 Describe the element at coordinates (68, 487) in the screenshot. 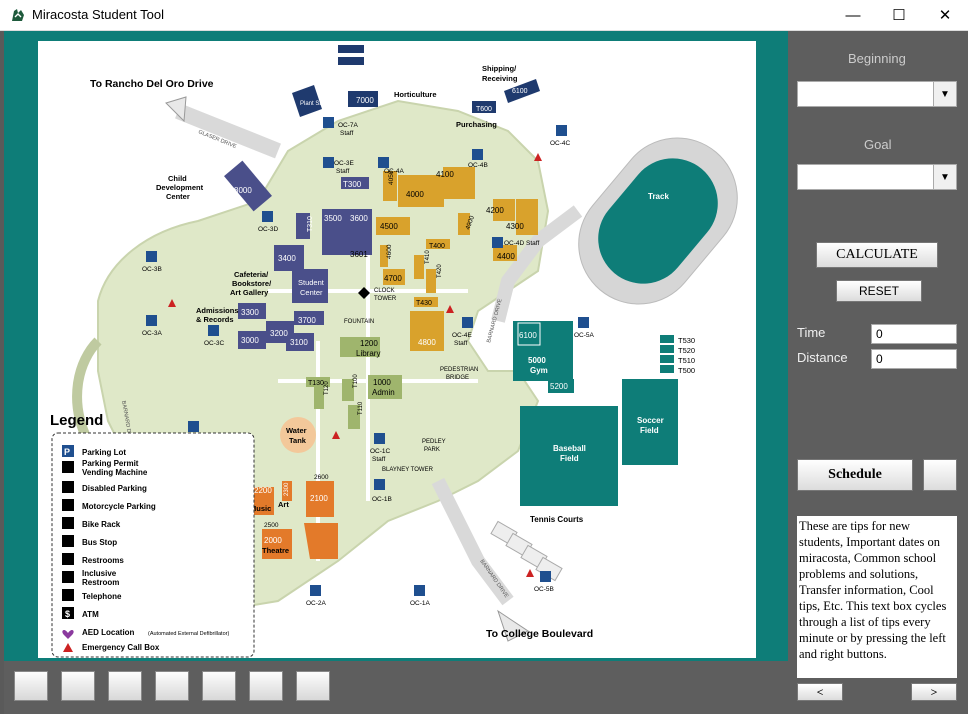

I see `disabled-parking-icon` at that location.